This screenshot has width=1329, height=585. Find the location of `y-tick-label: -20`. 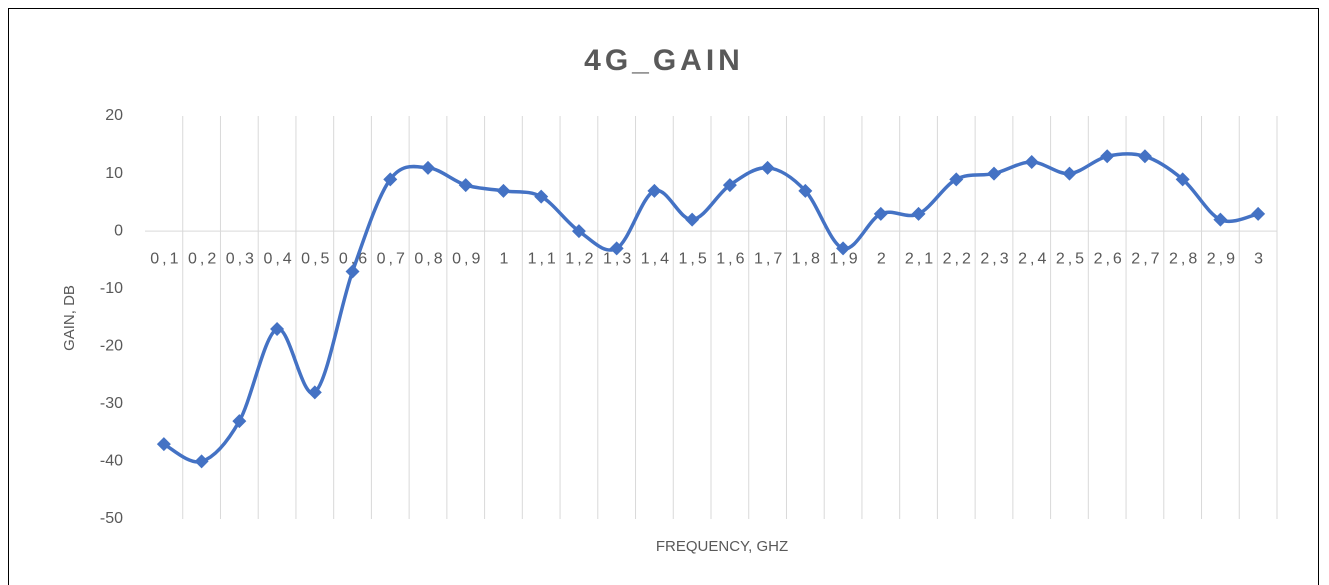

y-tick-label: -20 is located at coordinates (111, 346).